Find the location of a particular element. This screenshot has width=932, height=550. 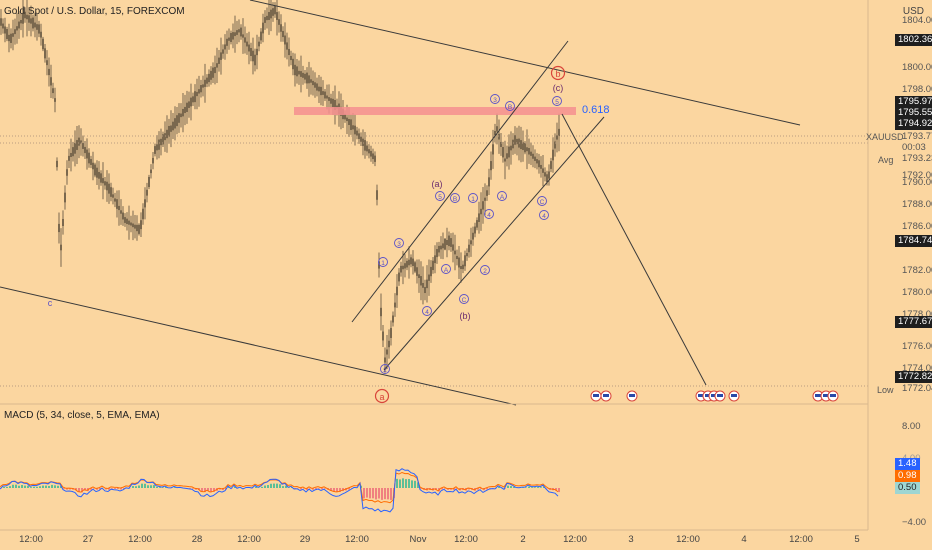

countdown-label: 00:03 is located at coordinates (914, 147).